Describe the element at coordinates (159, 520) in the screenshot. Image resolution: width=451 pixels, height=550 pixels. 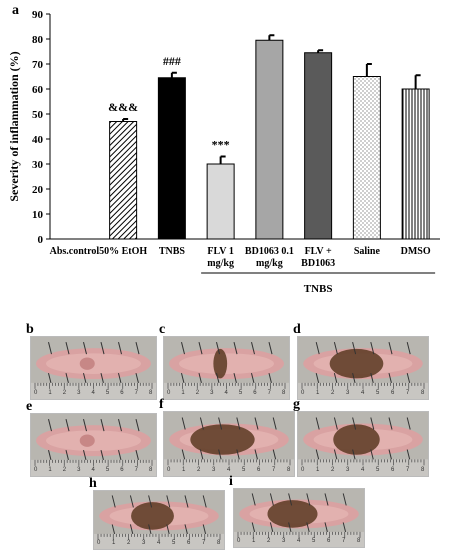
I see `colon-photo-h: 0 1 2 3 4 5 6 7 8` at that location.